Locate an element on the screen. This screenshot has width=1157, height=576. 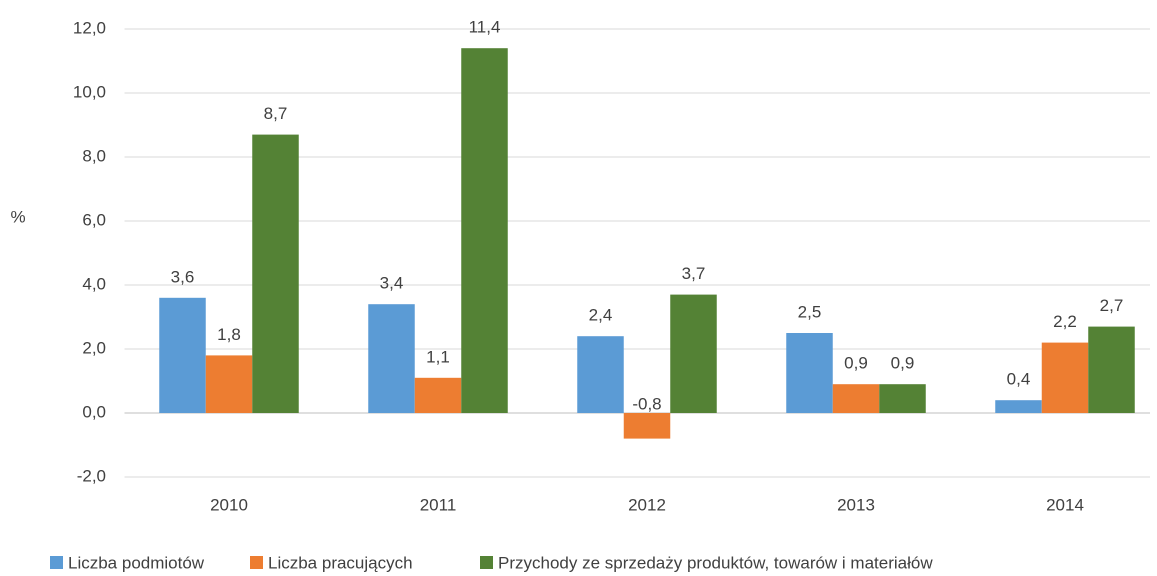
data-label: 8,7 is located at coordinates (276, 113).